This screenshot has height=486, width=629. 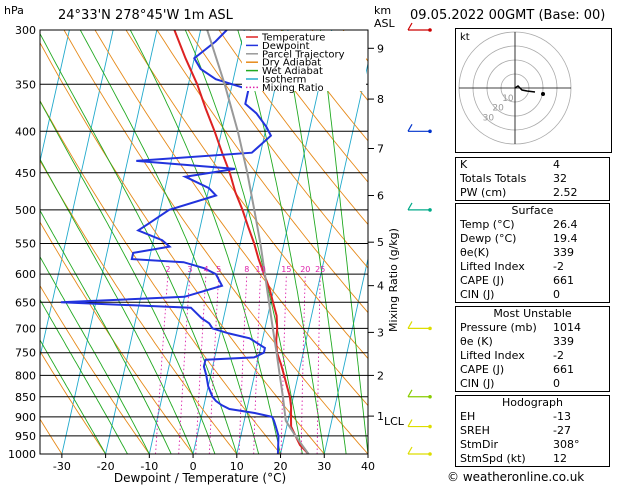 What do you see at coordinates (284, 80) in the screenshot?
I see `legend-label: Isotherm` at bounding box center [284, 80].